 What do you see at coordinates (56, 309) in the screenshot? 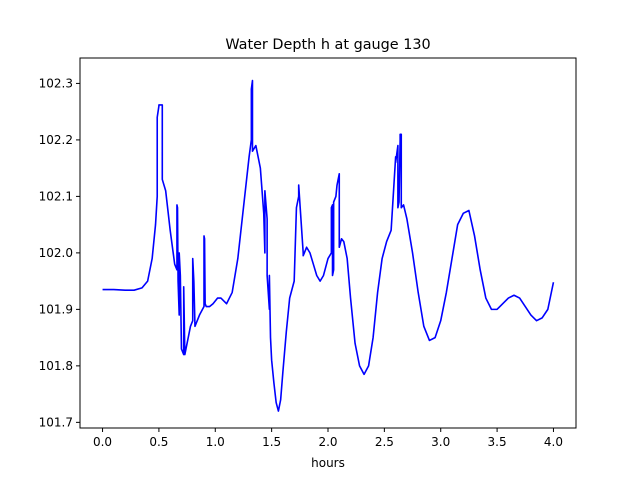
I see `y-tick-label: 101.9` at bounding box center [56, 309].